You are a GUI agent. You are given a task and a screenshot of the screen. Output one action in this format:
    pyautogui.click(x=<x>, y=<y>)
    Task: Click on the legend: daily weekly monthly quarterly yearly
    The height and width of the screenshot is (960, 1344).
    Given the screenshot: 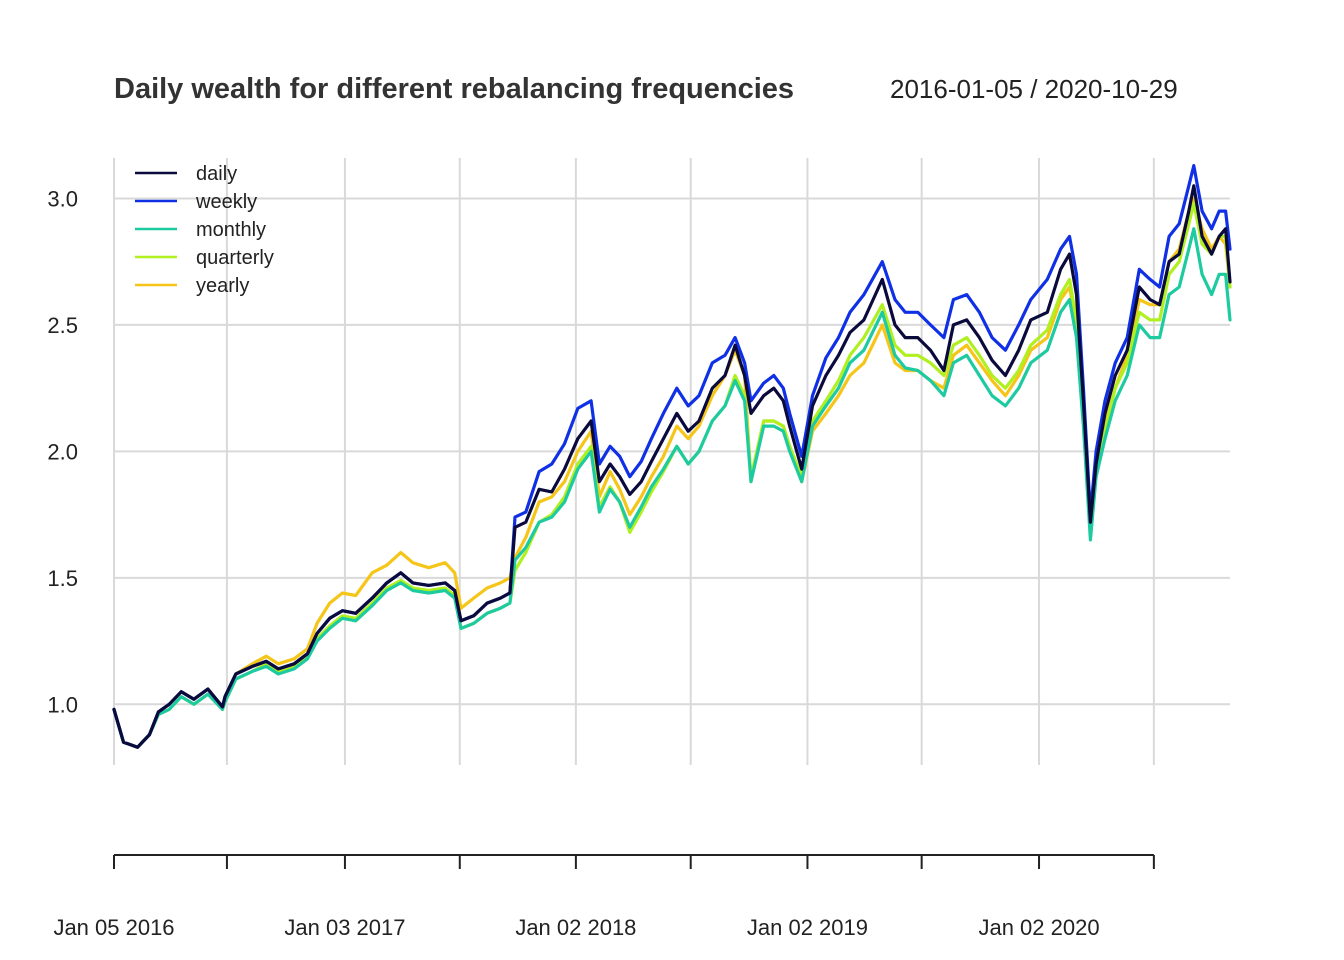 What is the action you would take?
    pyautogui.click(x=204, y=230)
    